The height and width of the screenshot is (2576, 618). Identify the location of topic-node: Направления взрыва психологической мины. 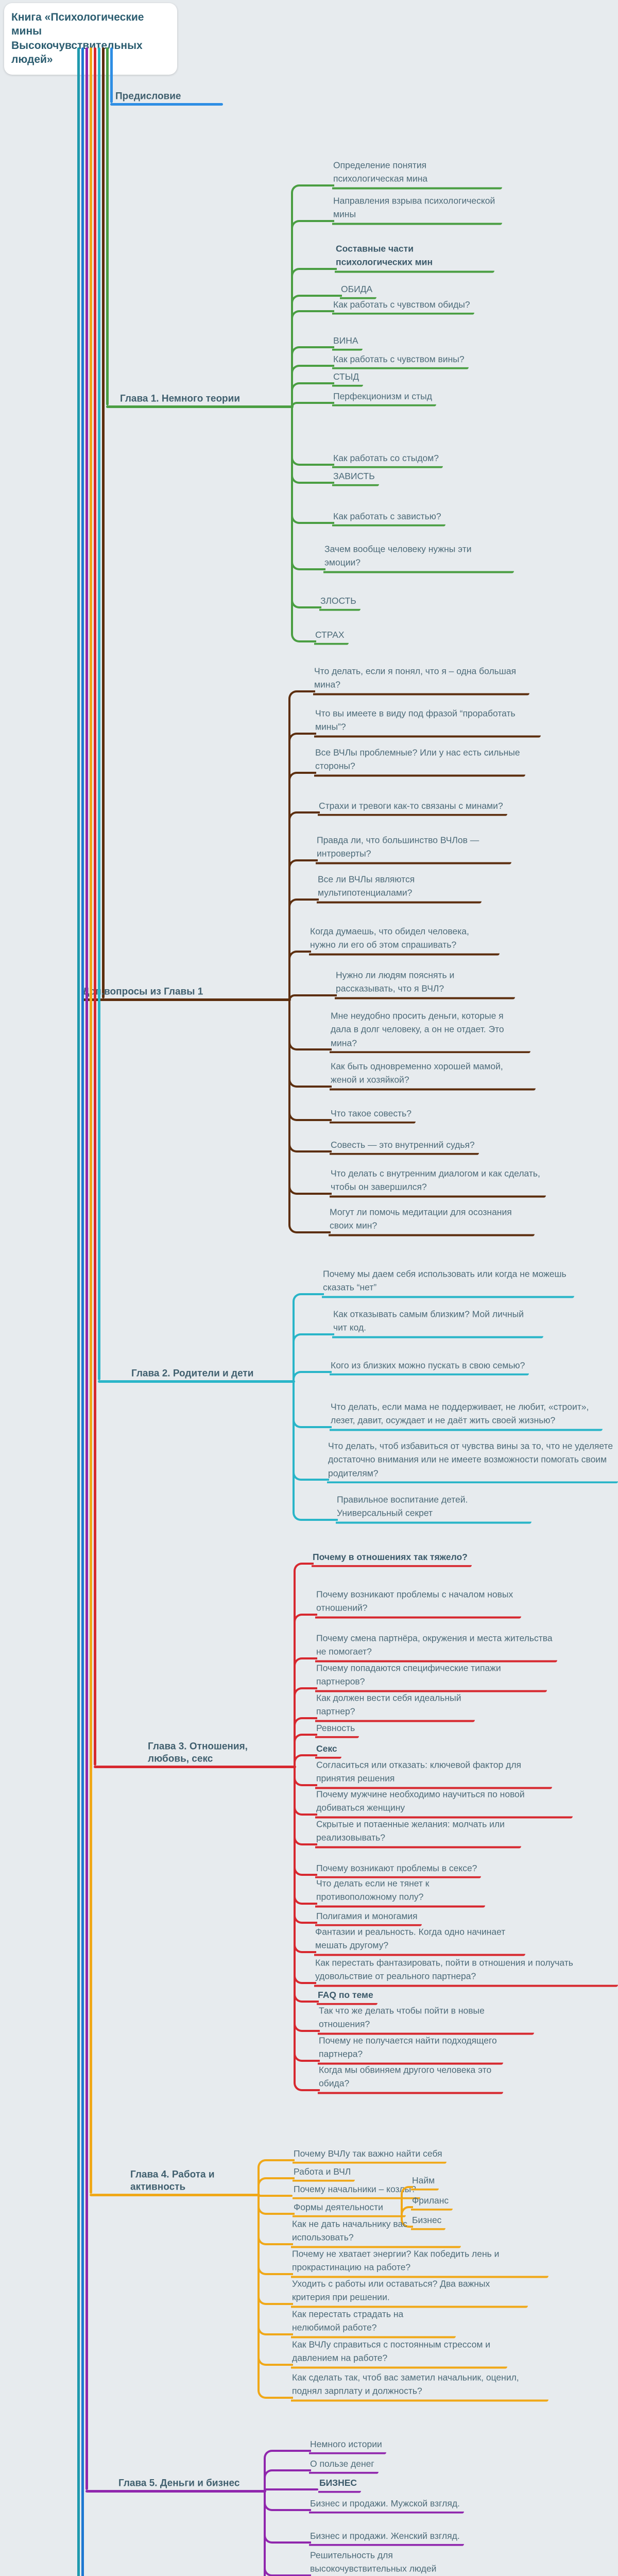
(417, 209).